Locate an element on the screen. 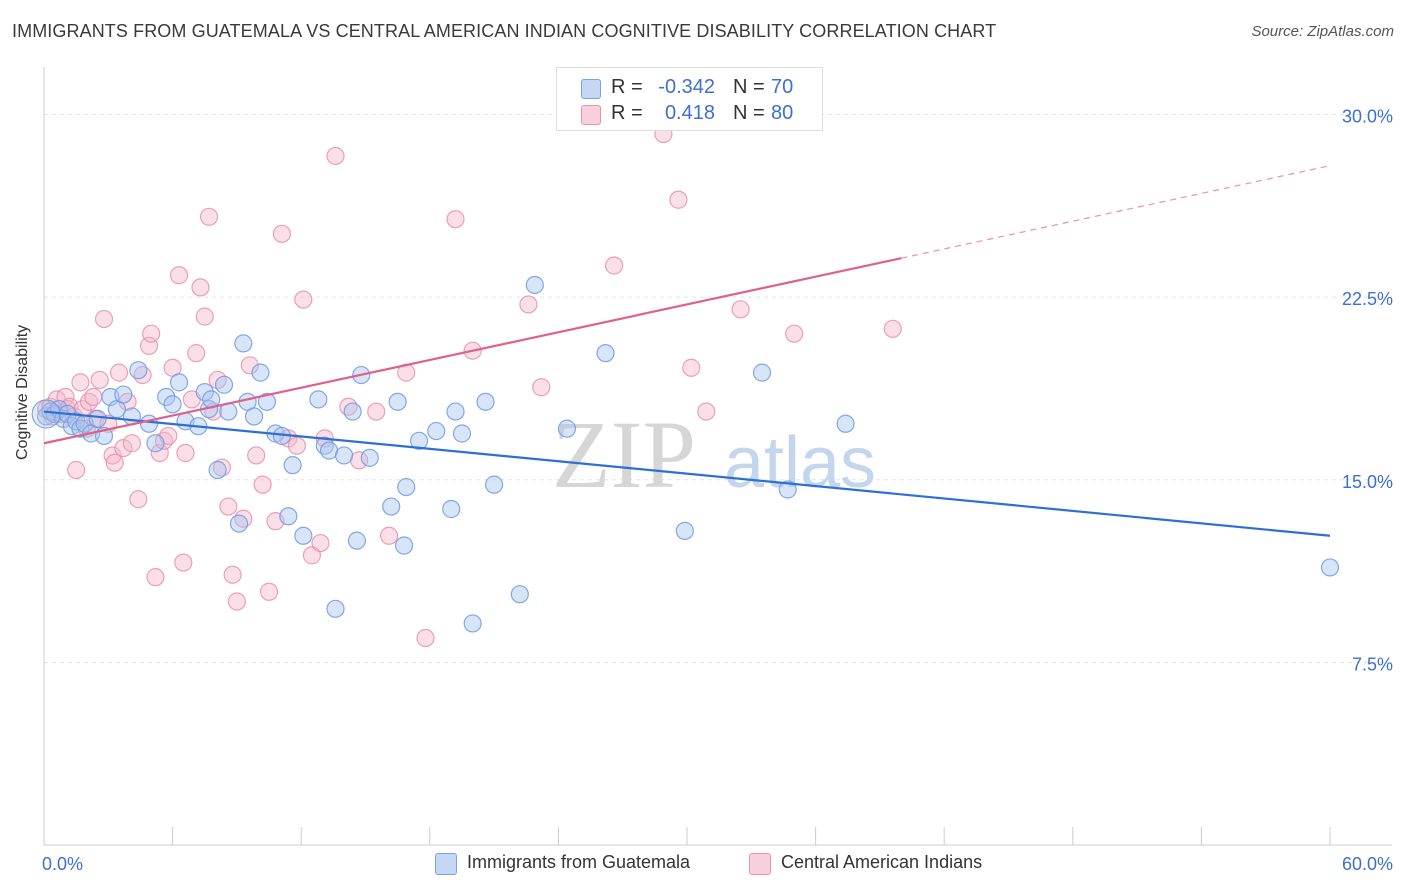  pink-swatch is located at coordinates (591, 115).